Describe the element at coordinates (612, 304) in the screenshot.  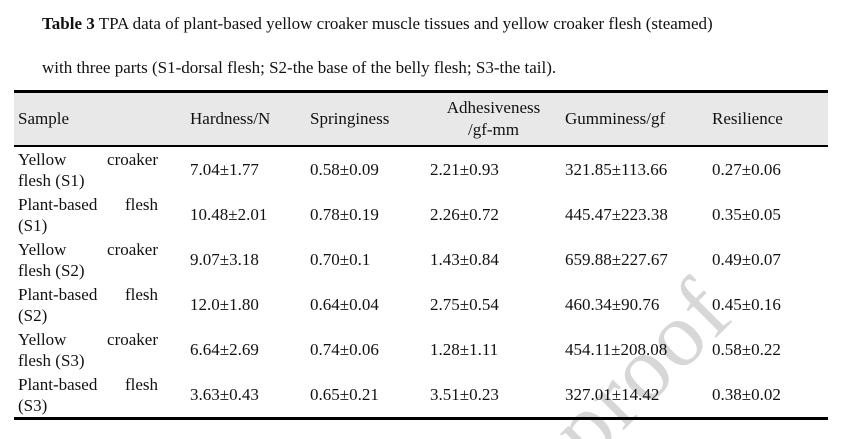
I see `gumminess-cell: 460.34±90.76` at that location.